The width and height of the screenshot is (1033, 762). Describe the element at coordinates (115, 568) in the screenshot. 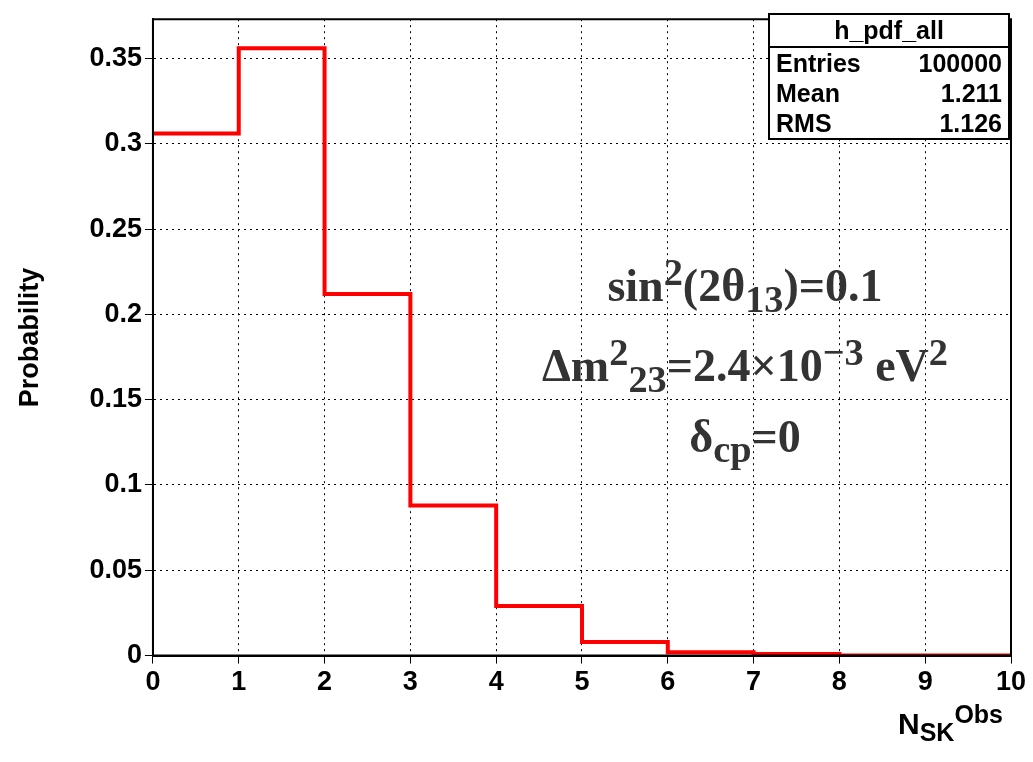

I see `y-tick-label: 0.05` at that location.